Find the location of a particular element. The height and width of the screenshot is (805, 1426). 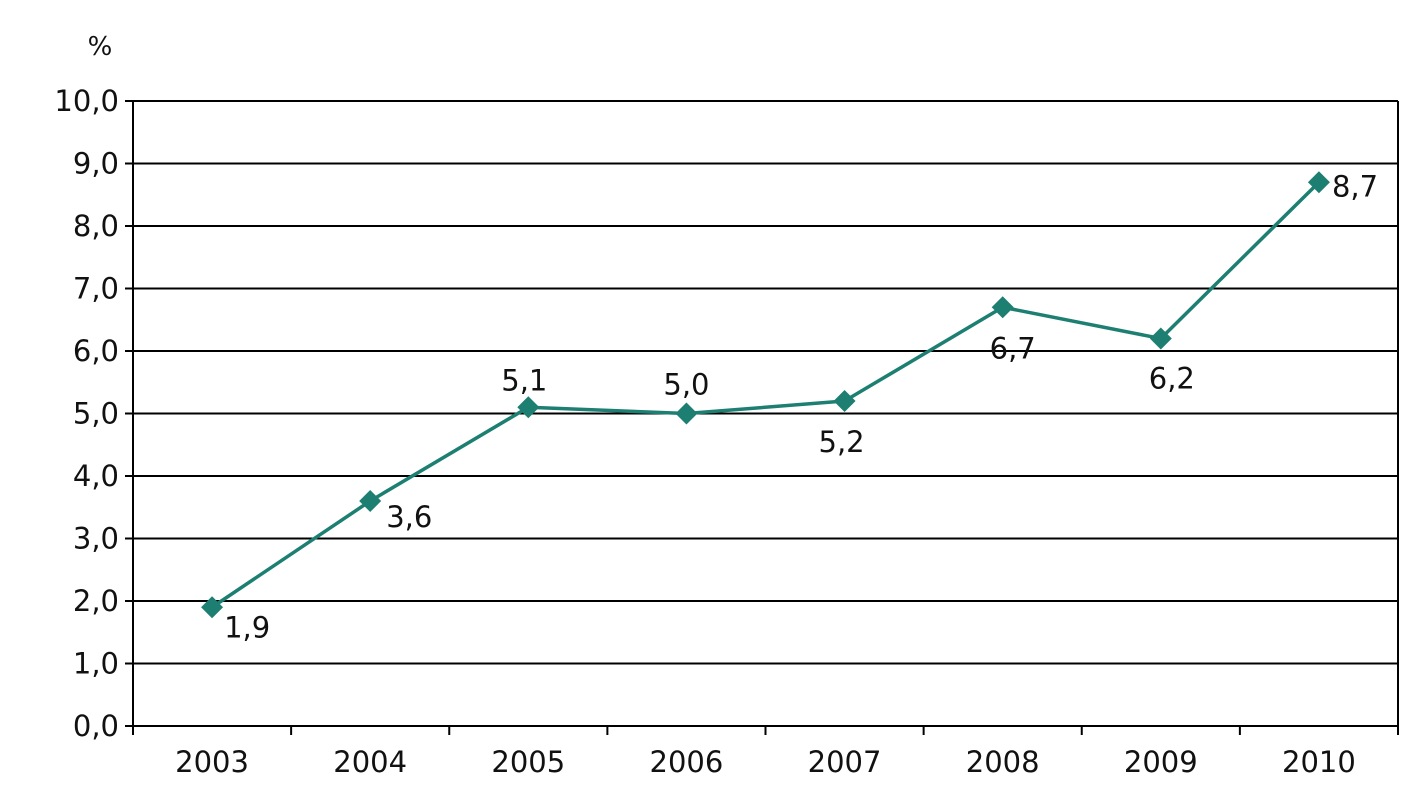

y-tick-labels: 0,0 1,0 2,0 3,0 4,0 5,0 6,0 7,0 8,0 9,0 10,0 is located at coordinates (86, 413).